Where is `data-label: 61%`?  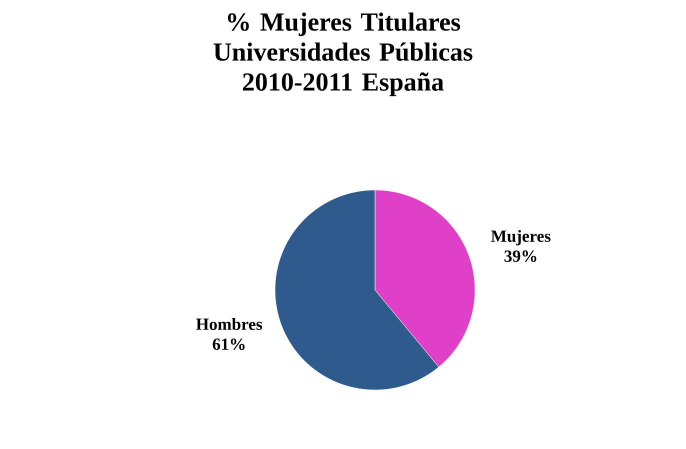 data-label: 61% is located at coordinates (228, 344).